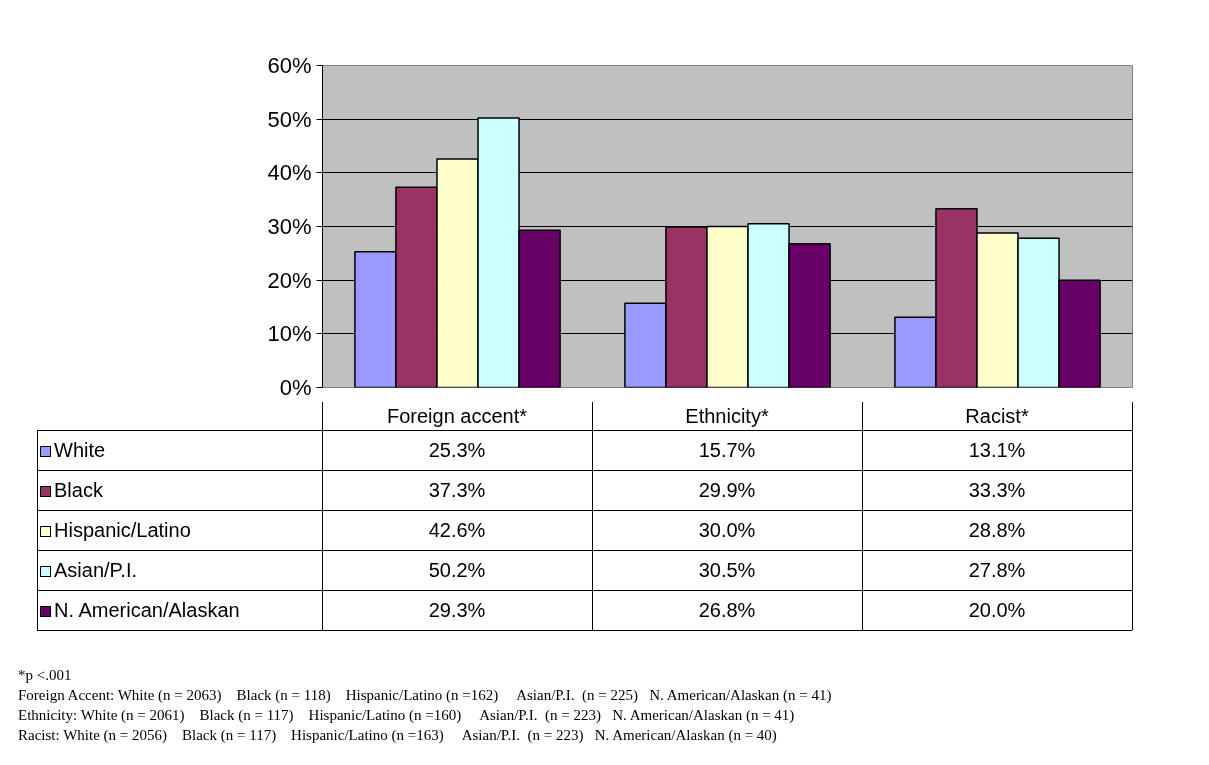 The width and height of the screenshot is (1209, 765). Describe the element at coordinates (997, 450) in the screenshot. I see `data-label: 13.1%` at that location.